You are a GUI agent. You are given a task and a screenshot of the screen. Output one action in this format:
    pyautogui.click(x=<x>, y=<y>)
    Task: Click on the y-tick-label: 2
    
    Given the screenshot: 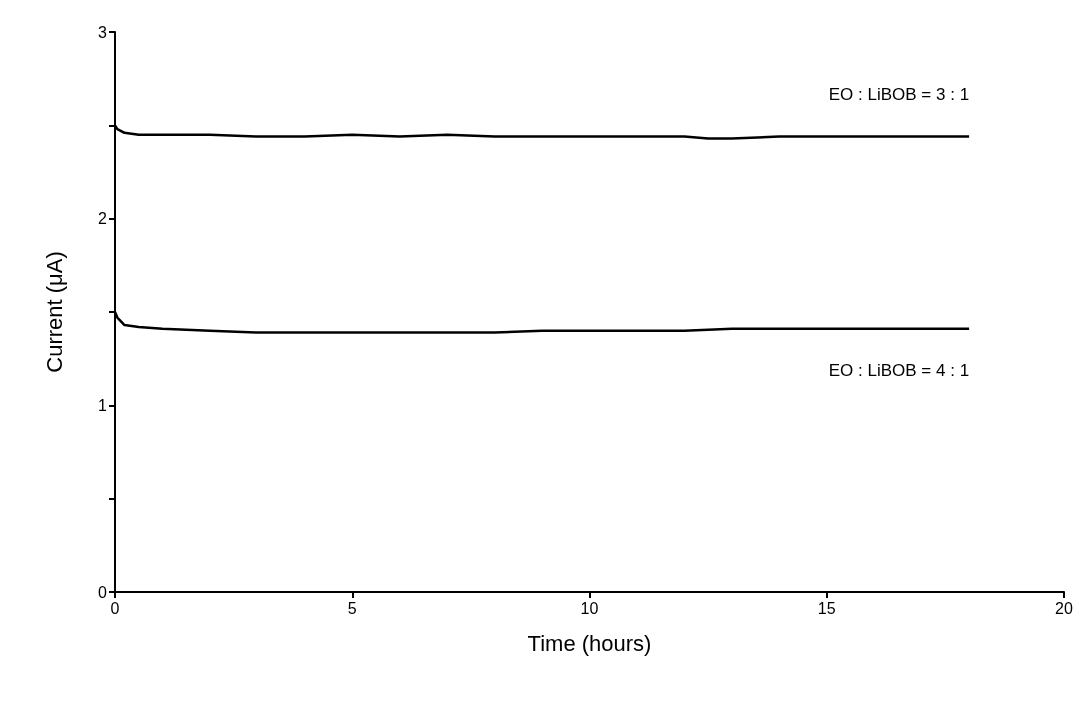 What is the action you would take?
    pyautogui.click(x=103, y=219)
    